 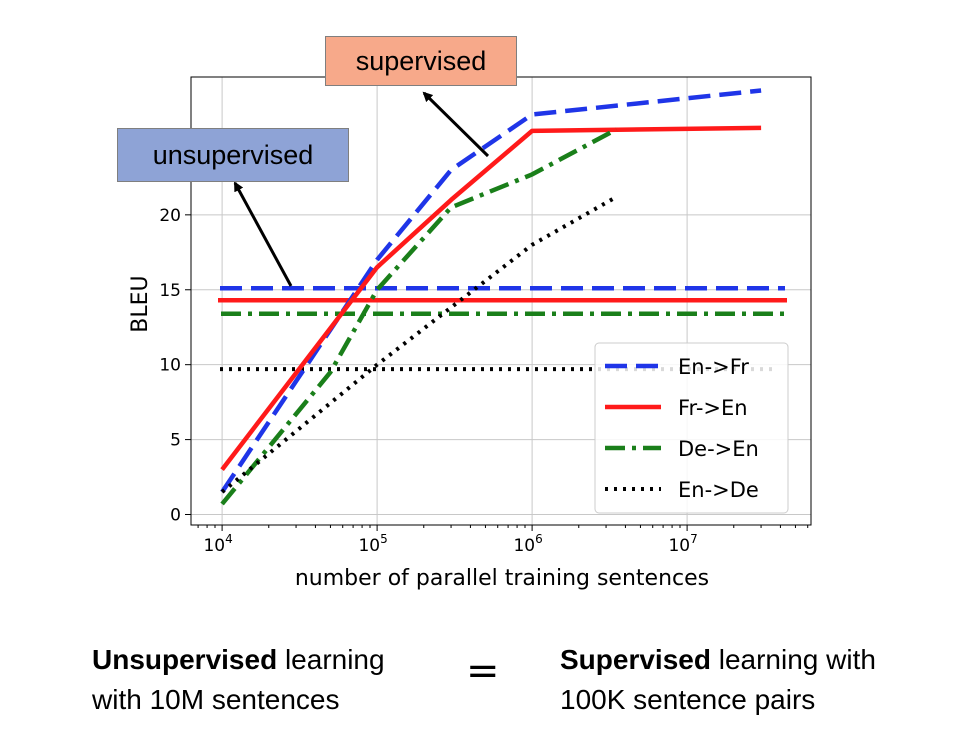 I want to click on legend-label: De->En, so click(x=718, y=449).